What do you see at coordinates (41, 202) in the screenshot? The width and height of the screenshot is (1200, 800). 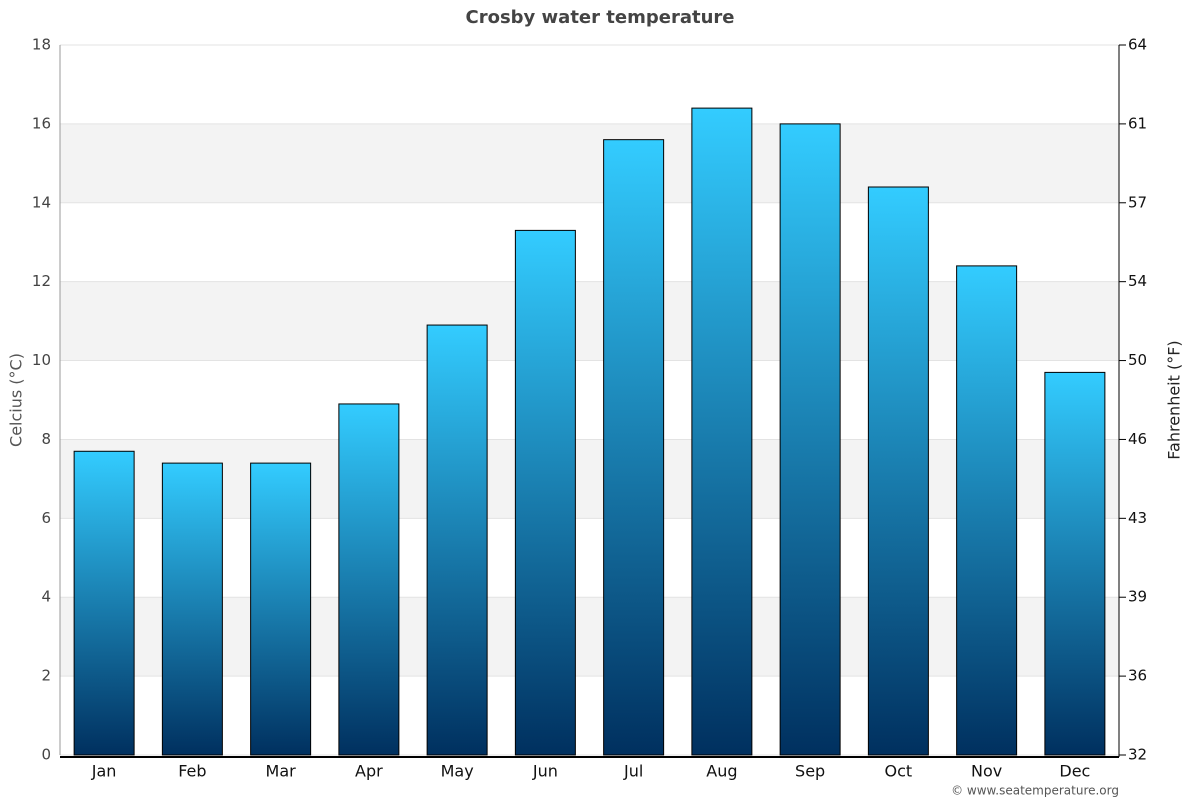 I see `y-tick-label: 14` at bounding box center [41, 202].